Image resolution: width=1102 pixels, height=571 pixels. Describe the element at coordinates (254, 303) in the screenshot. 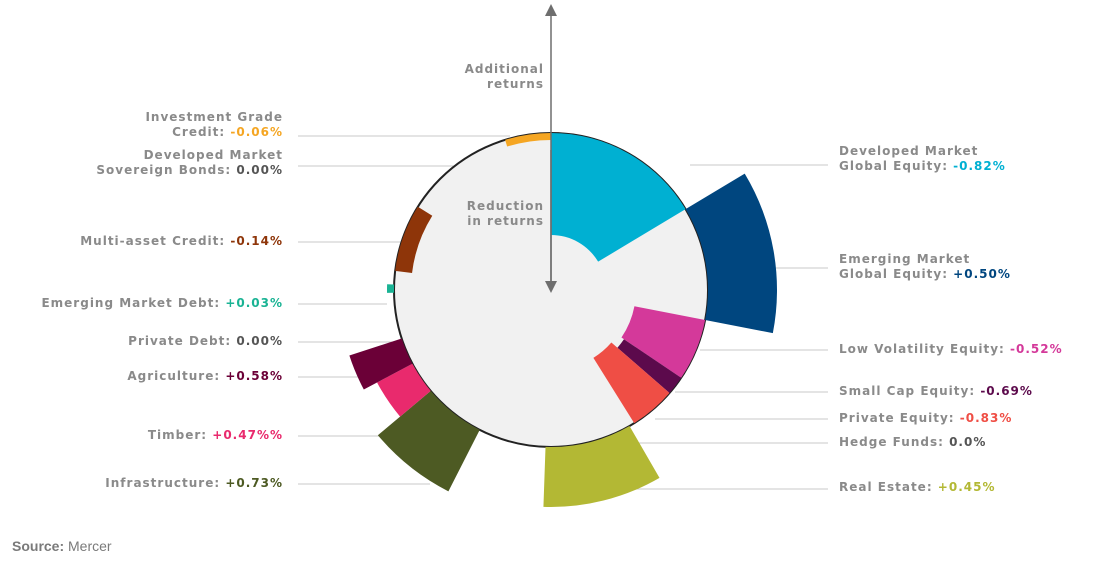

I see `label-value-emerging-market-debt: +0.03%` at that location.